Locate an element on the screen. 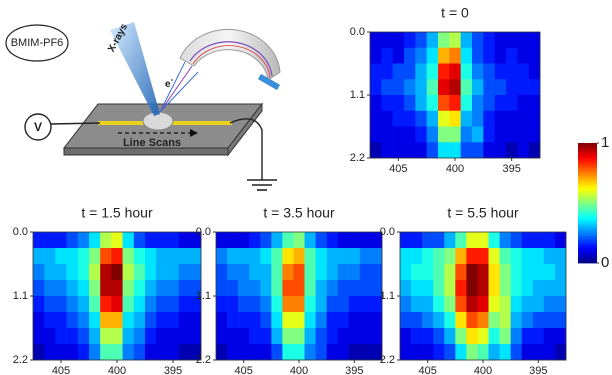 This screenshot has height=375, width=612. x-tick-label: 395 is located at coordinates (511, 169).